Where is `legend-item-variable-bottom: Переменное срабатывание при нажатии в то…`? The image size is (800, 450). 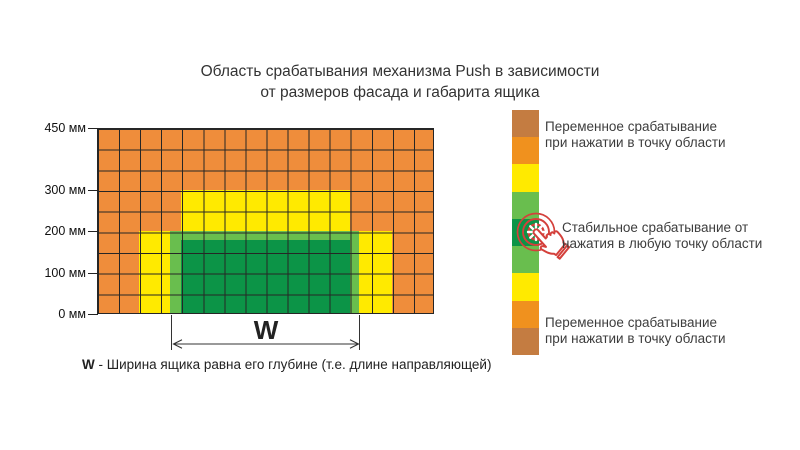 legend-item-variable-bottom: Переменное срабатывание при нажатии в то… is located at coordinates (635, 331).